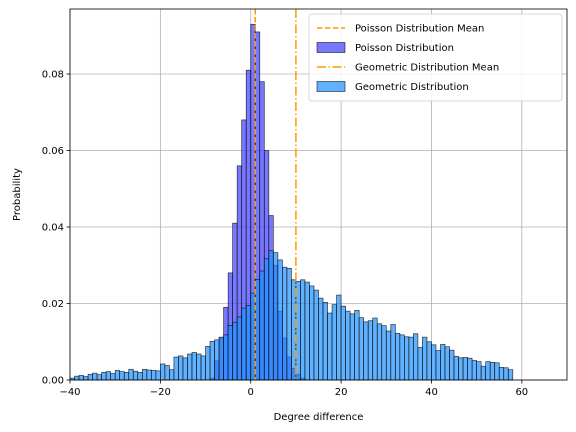 The width and height of the screenshot is (576, 432). Describe the element at coordinates (53, 381) in the screenshot. I see `y-tick-label: 0.00` at that location.